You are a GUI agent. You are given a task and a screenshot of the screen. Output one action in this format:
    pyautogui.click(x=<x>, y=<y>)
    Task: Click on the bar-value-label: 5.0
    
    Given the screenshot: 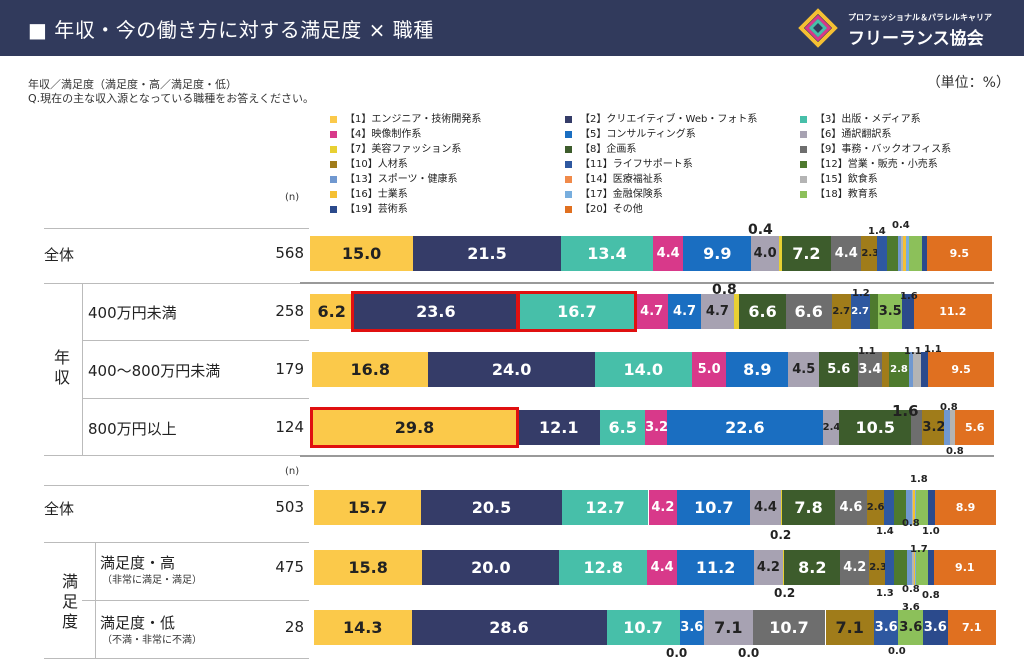 What is the action you would take?
    pyautogui.click(x=709, y=369)
    